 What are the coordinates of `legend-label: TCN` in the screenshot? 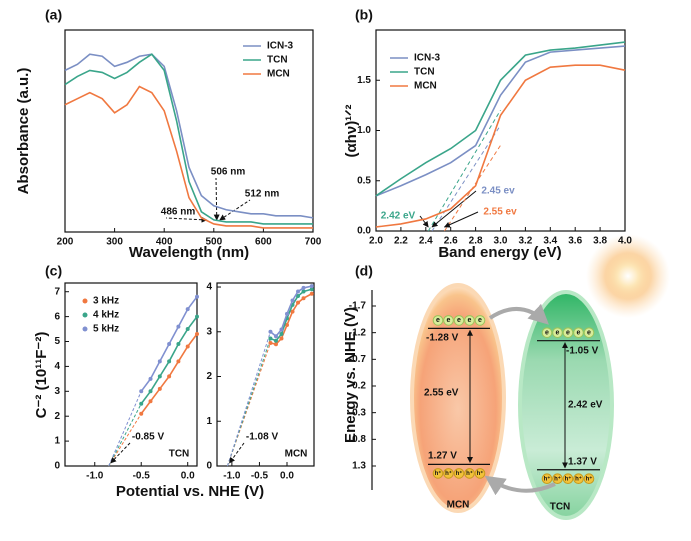 It's located at (424, 72).